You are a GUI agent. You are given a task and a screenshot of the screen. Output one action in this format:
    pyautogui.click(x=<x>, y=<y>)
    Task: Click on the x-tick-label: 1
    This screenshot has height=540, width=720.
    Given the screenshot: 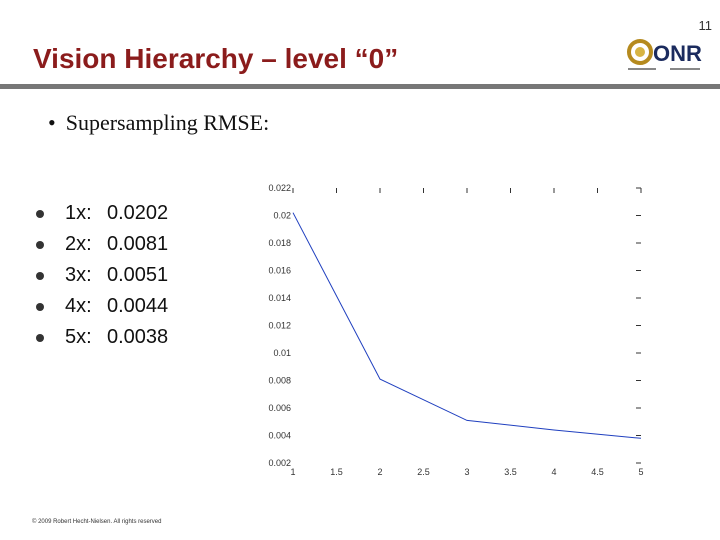 What is the action you would take?
    pyautogui.click(x=292, y=472)
    